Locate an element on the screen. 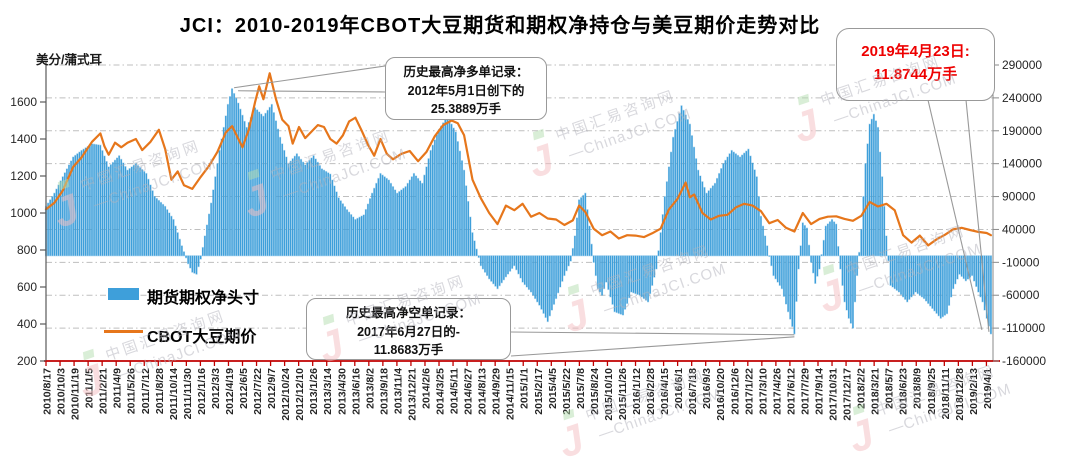 This screenshot has width=1065, height=458. legend-line-swatch is located at coordinates (123, 331).